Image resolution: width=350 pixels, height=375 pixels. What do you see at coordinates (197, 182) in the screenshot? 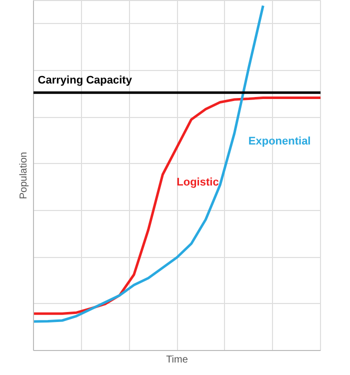
I see `series-label: Logistic` at bounding box center [197, 182].